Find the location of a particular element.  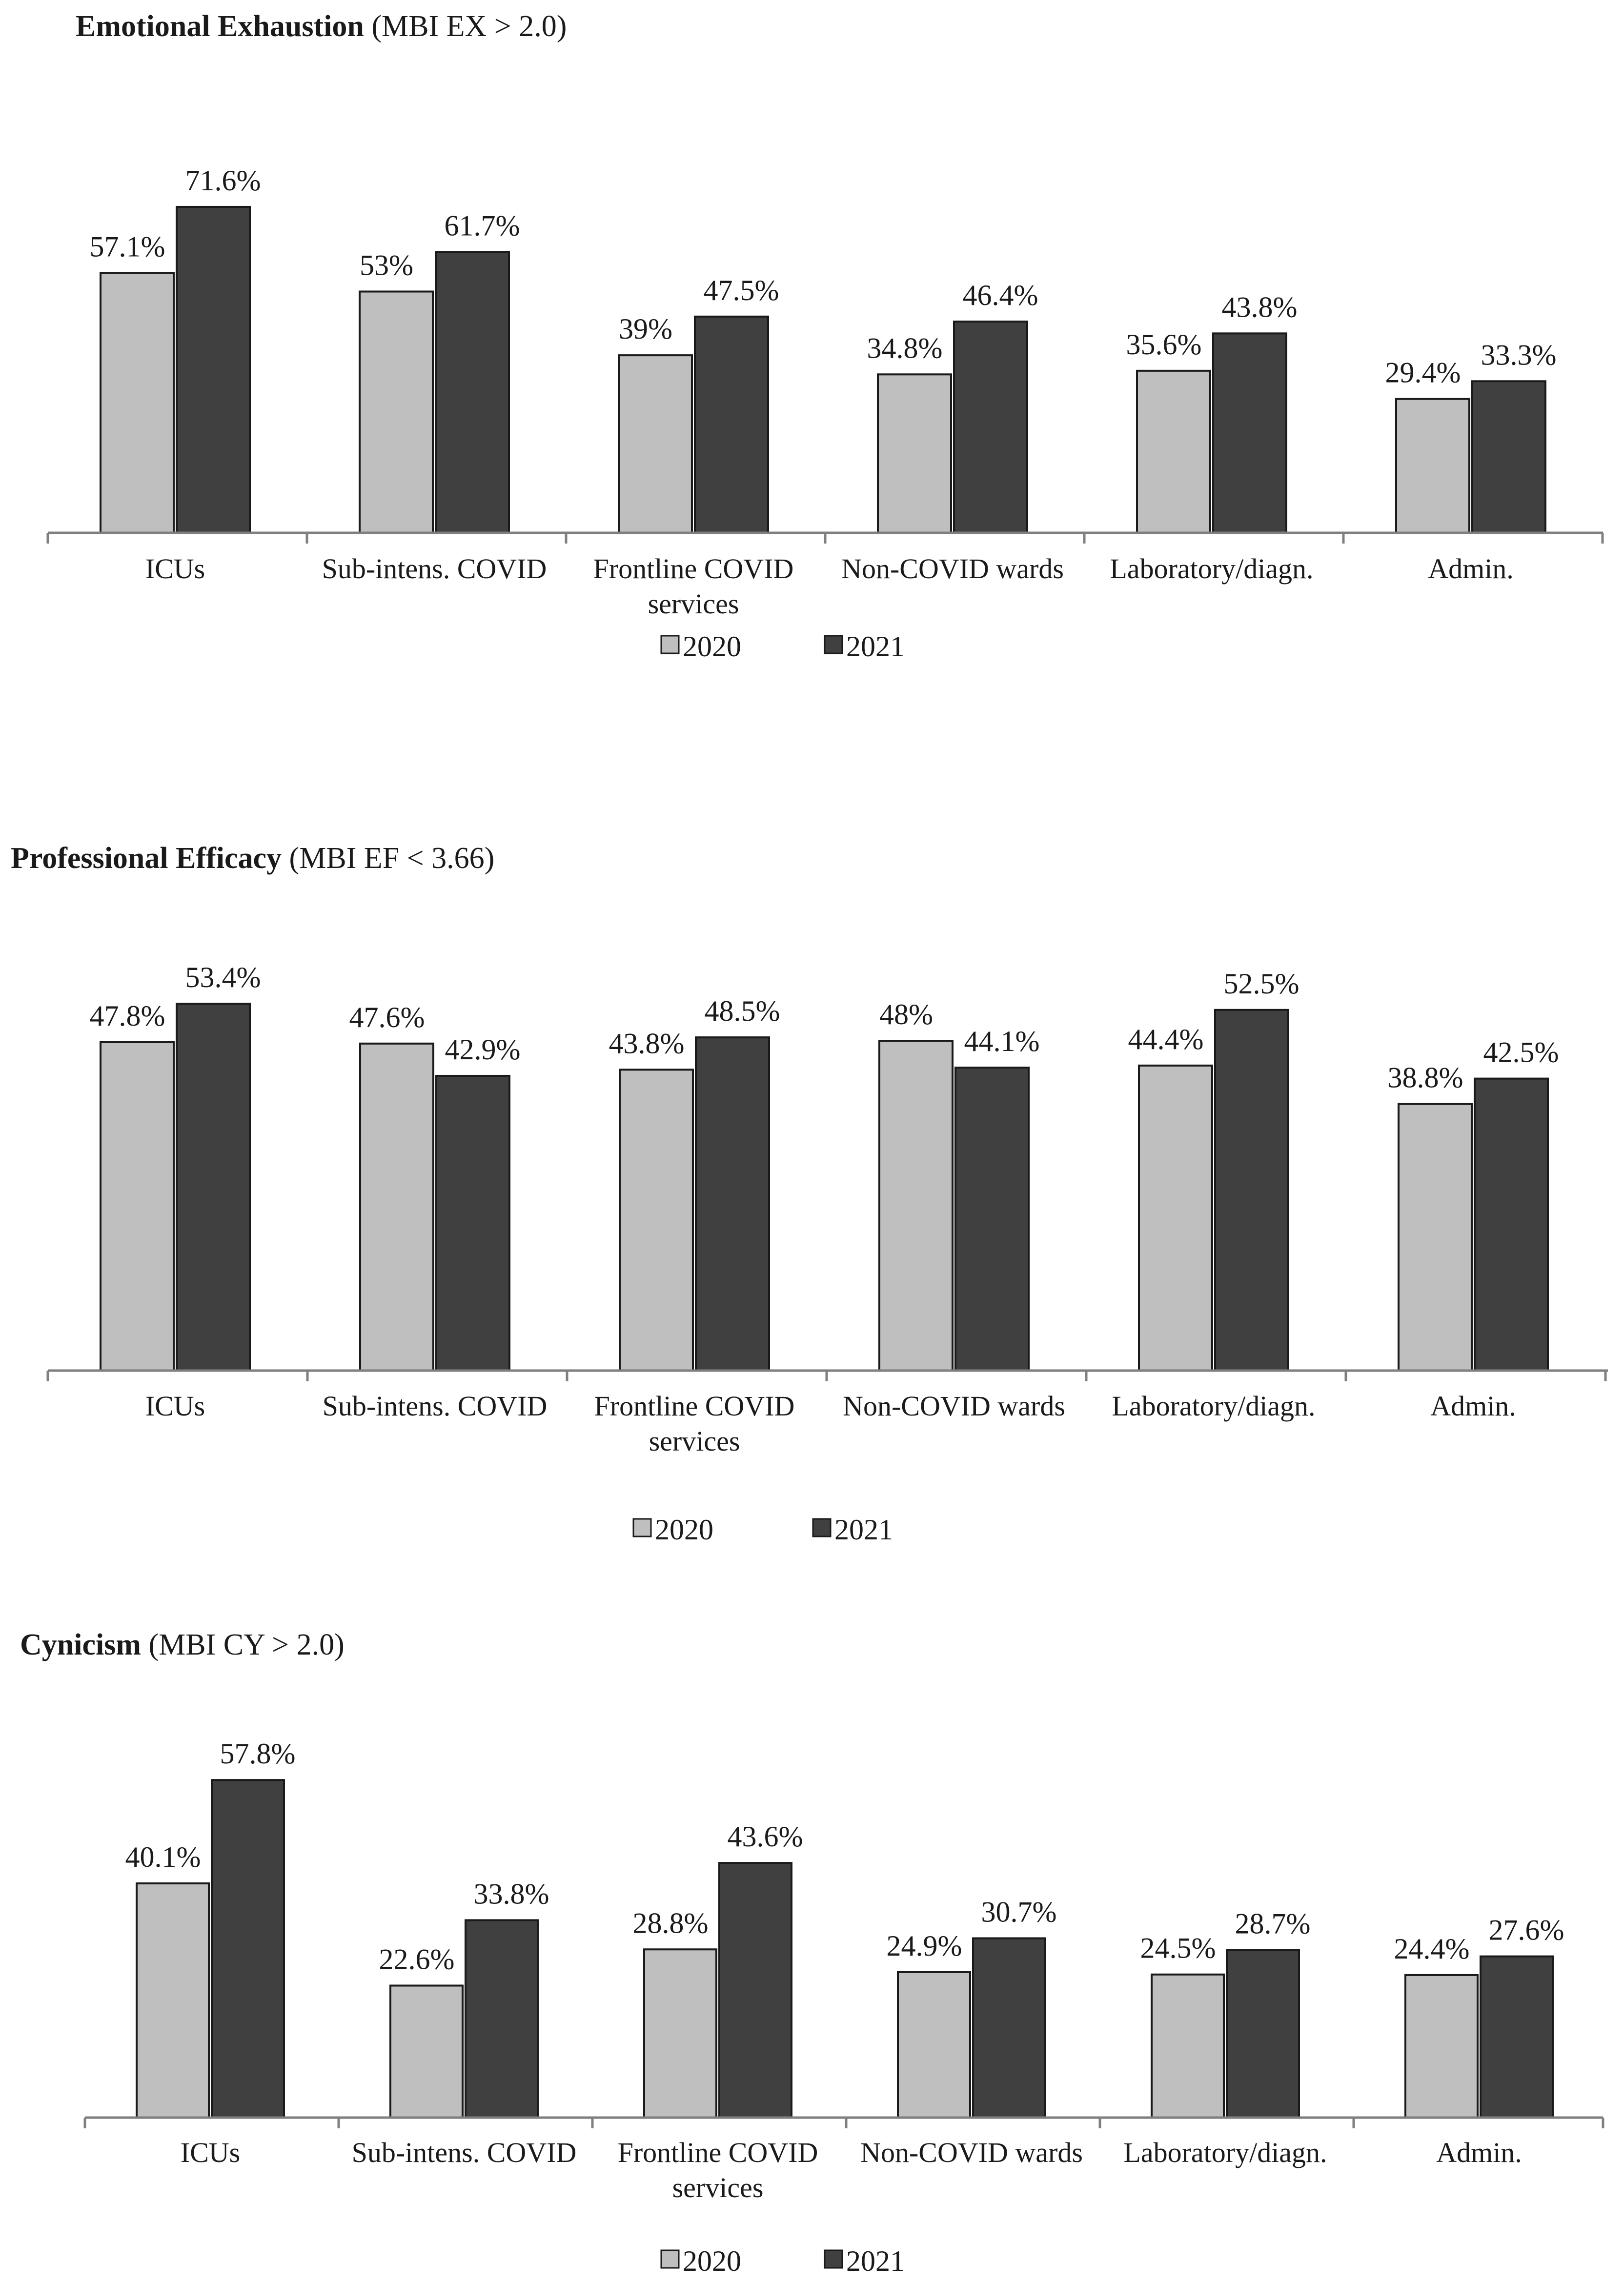

data-label-laboratory-diagn-2020: 35.6% is located at coordinates (1164, 344).